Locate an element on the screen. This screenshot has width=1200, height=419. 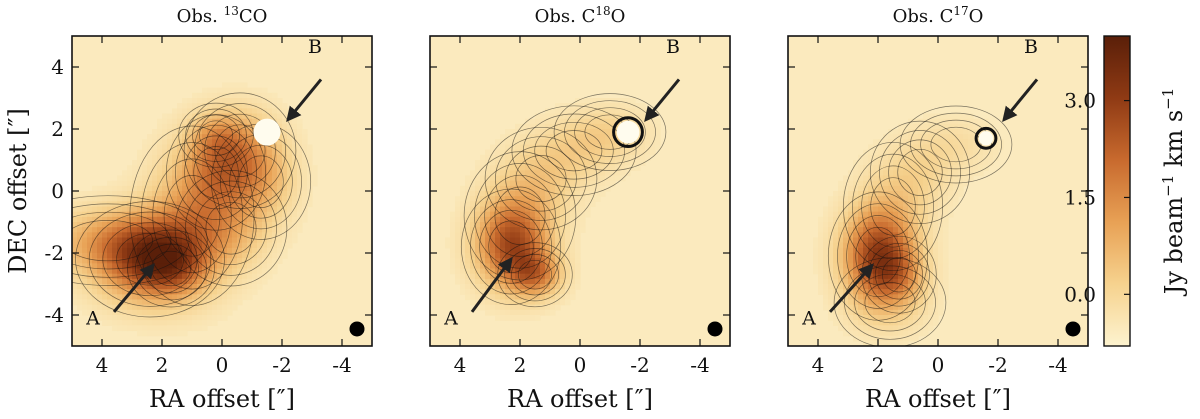
contour-line is located at coordinates (240, 150).